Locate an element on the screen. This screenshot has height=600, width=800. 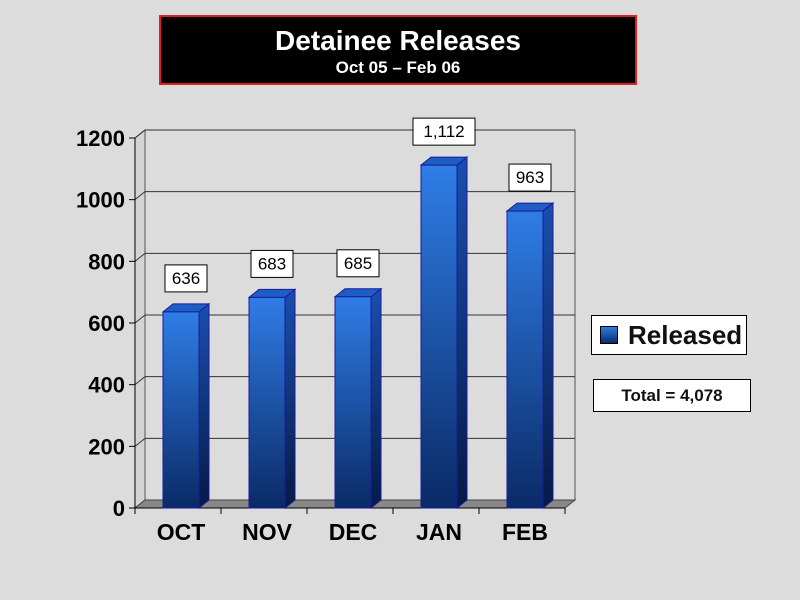
y-tick-label: 800 is located at coordinates (106, 261).